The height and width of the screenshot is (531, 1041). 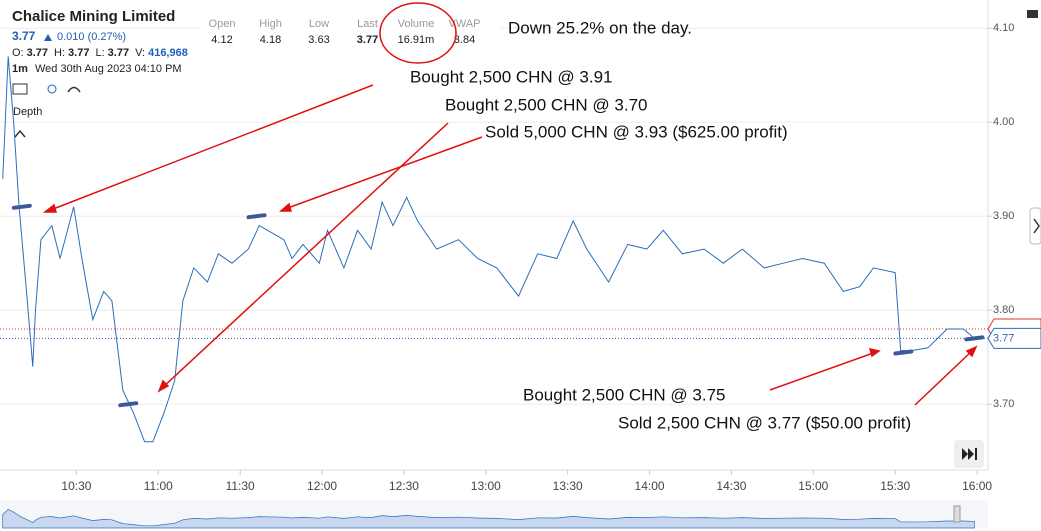 What do you see at coordinates (76, 486) in the screenshot?
I see `x-tick-label: 10:30` at bounding box center [76, 486].